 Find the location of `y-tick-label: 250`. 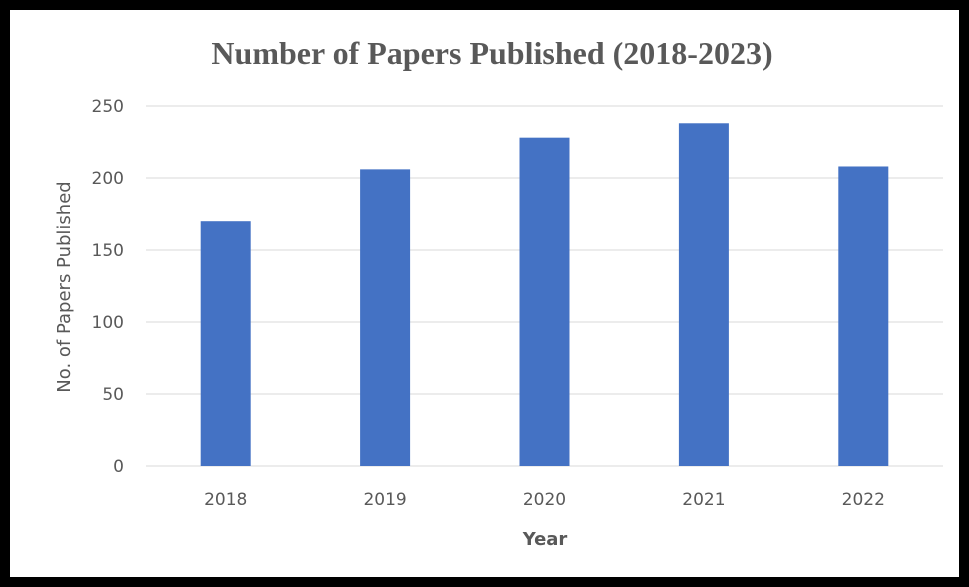

y-tick-label: 250 is located at coordinates (108, 107).